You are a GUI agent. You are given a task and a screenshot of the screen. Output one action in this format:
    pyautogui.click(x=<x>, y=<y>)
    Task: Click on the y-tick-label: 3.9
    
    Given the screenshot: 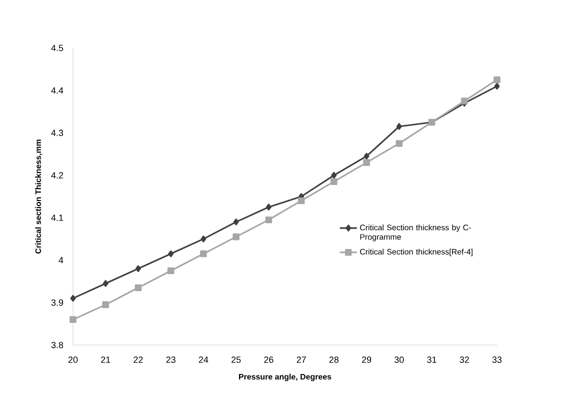 What is the action you would take?
    pyautogui.click(x=57, y=302)
    